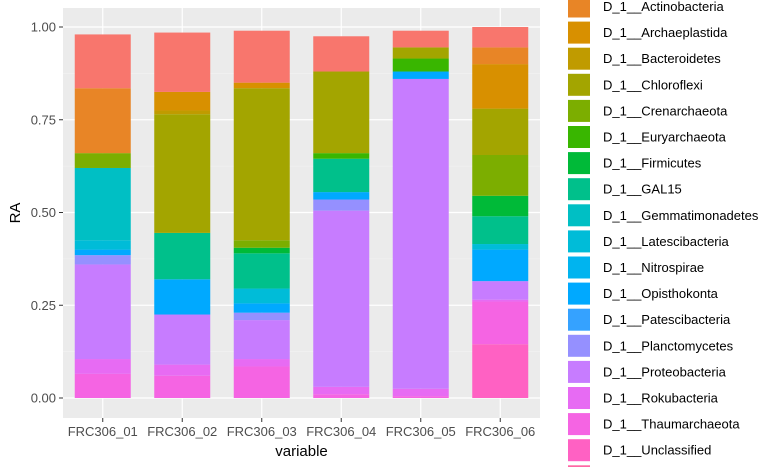 This screenshot has width=779, height=467. Describe the element at coordinates (665, 137) in the screenshot. I see `legend-label: D_1__Euryarchaeota` at that location.